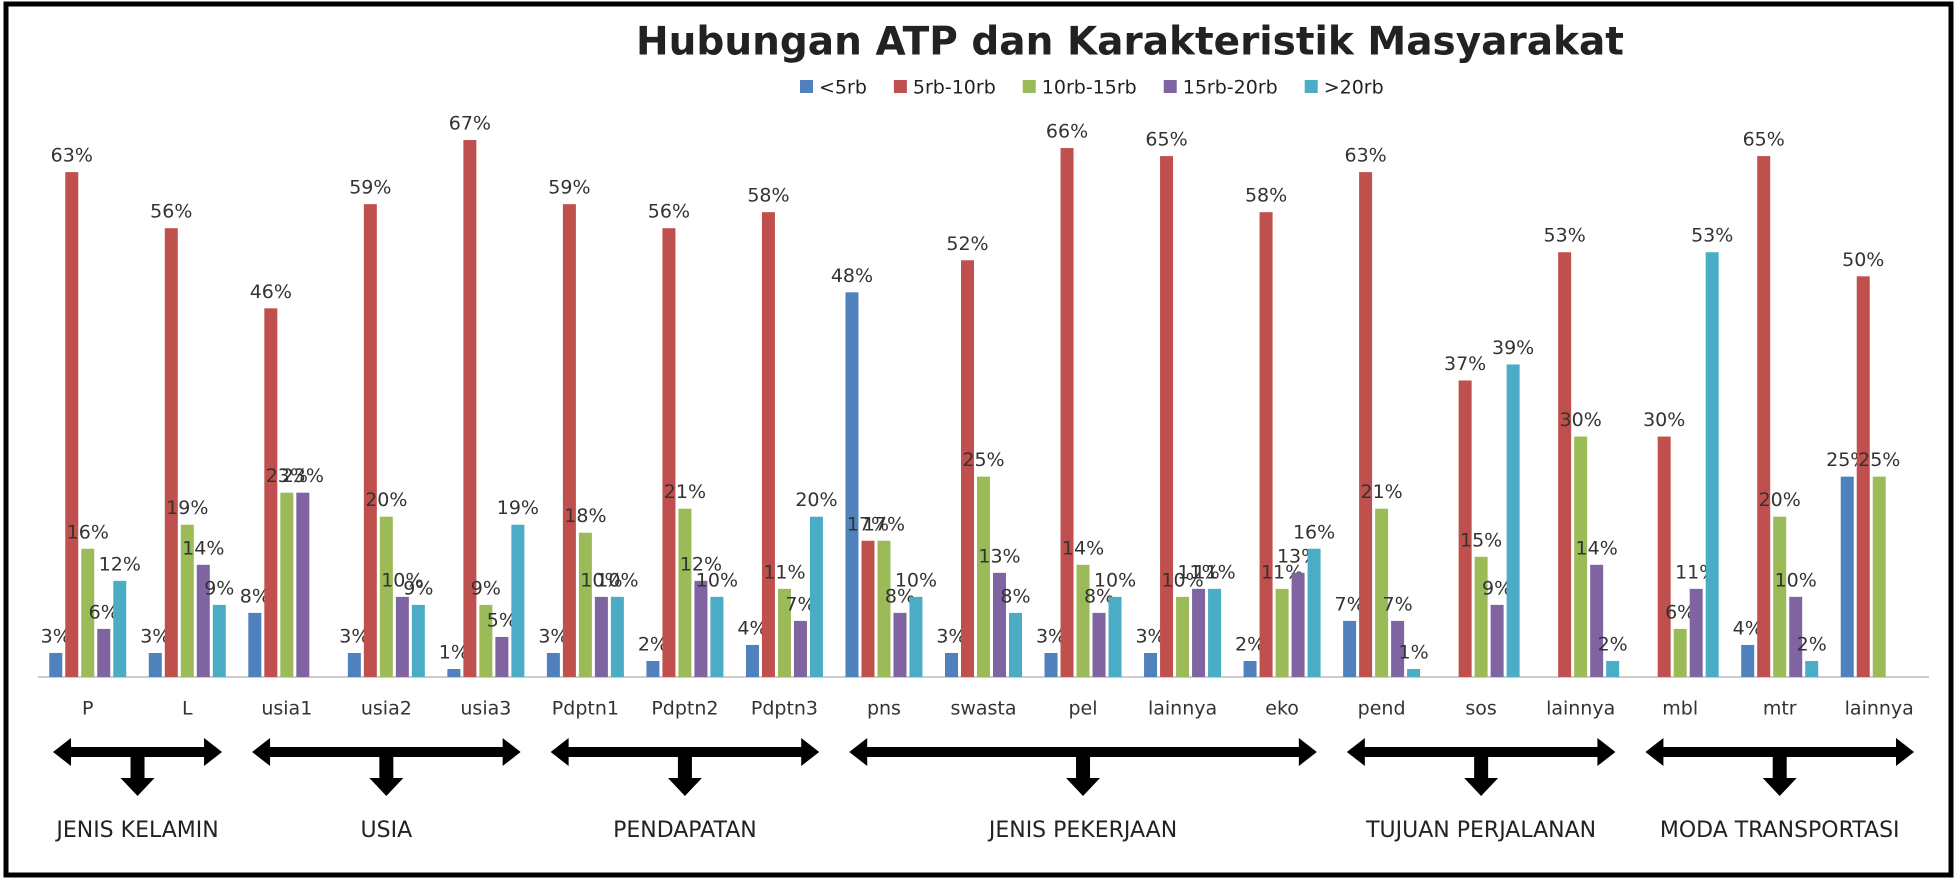 The width and height of the screenshot is (1959, 881). What do you see at coordinates (271, 292) in the screenshot?
I see `data-label: 46%` at bounding box center [271, 292].